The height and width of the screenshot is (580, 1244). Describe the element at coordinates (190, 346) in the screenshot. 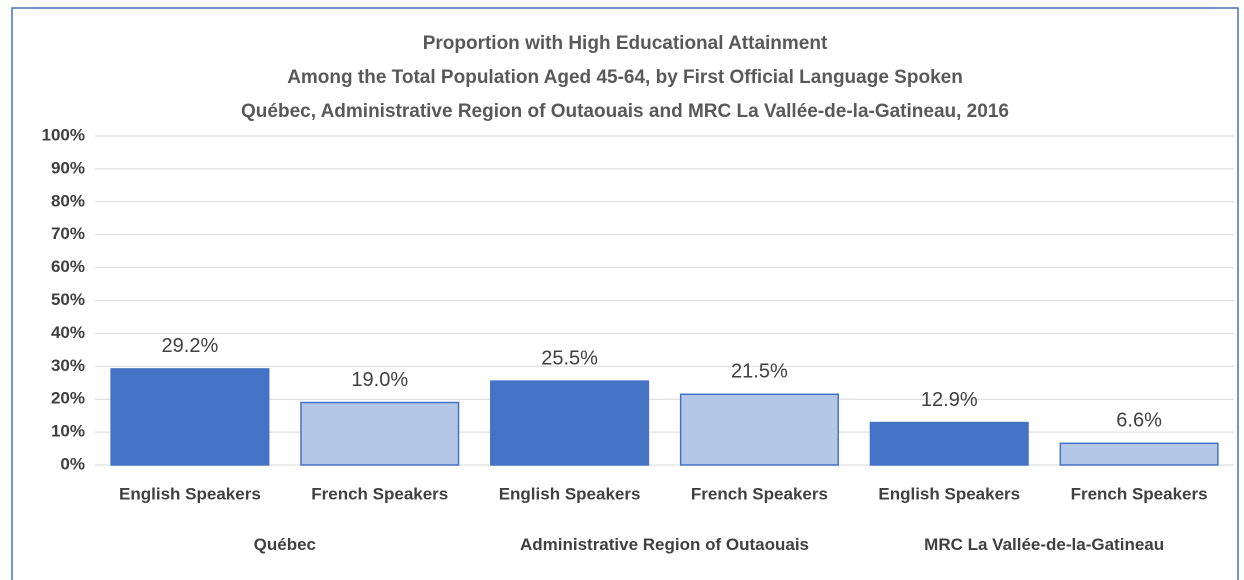

I see `value-label: 29.2%` at that location.